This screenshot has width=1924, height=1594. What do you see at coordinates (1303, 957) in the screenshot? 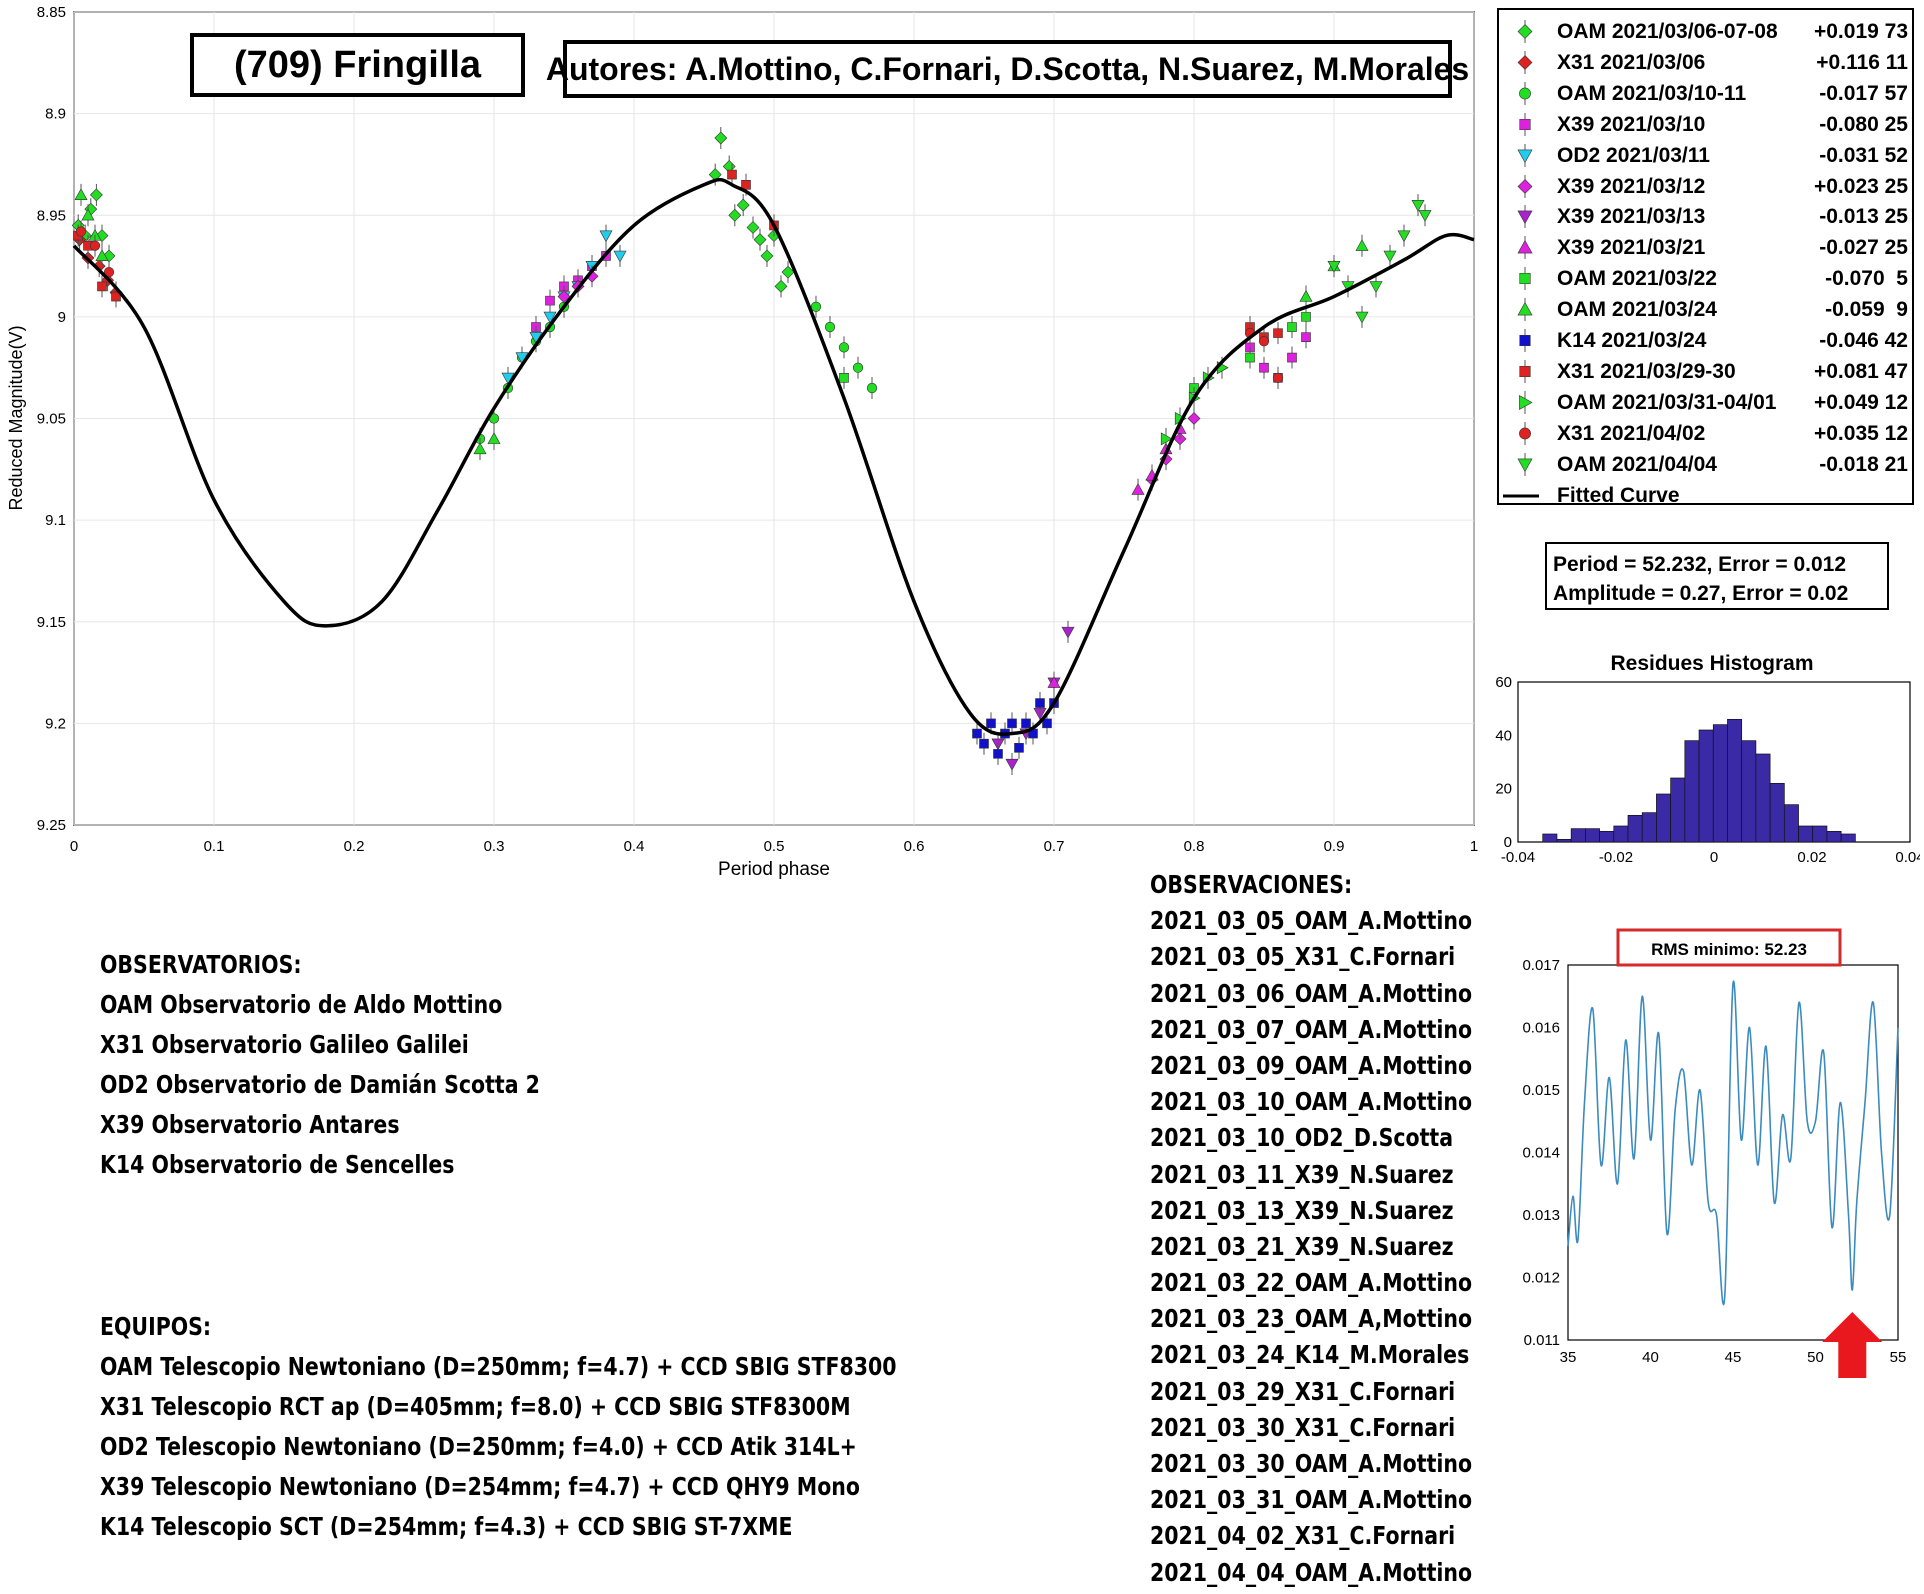
I see `observacion-item: 2021_03_05_X31_C.Fornari` at bounding box center [1303, 957].